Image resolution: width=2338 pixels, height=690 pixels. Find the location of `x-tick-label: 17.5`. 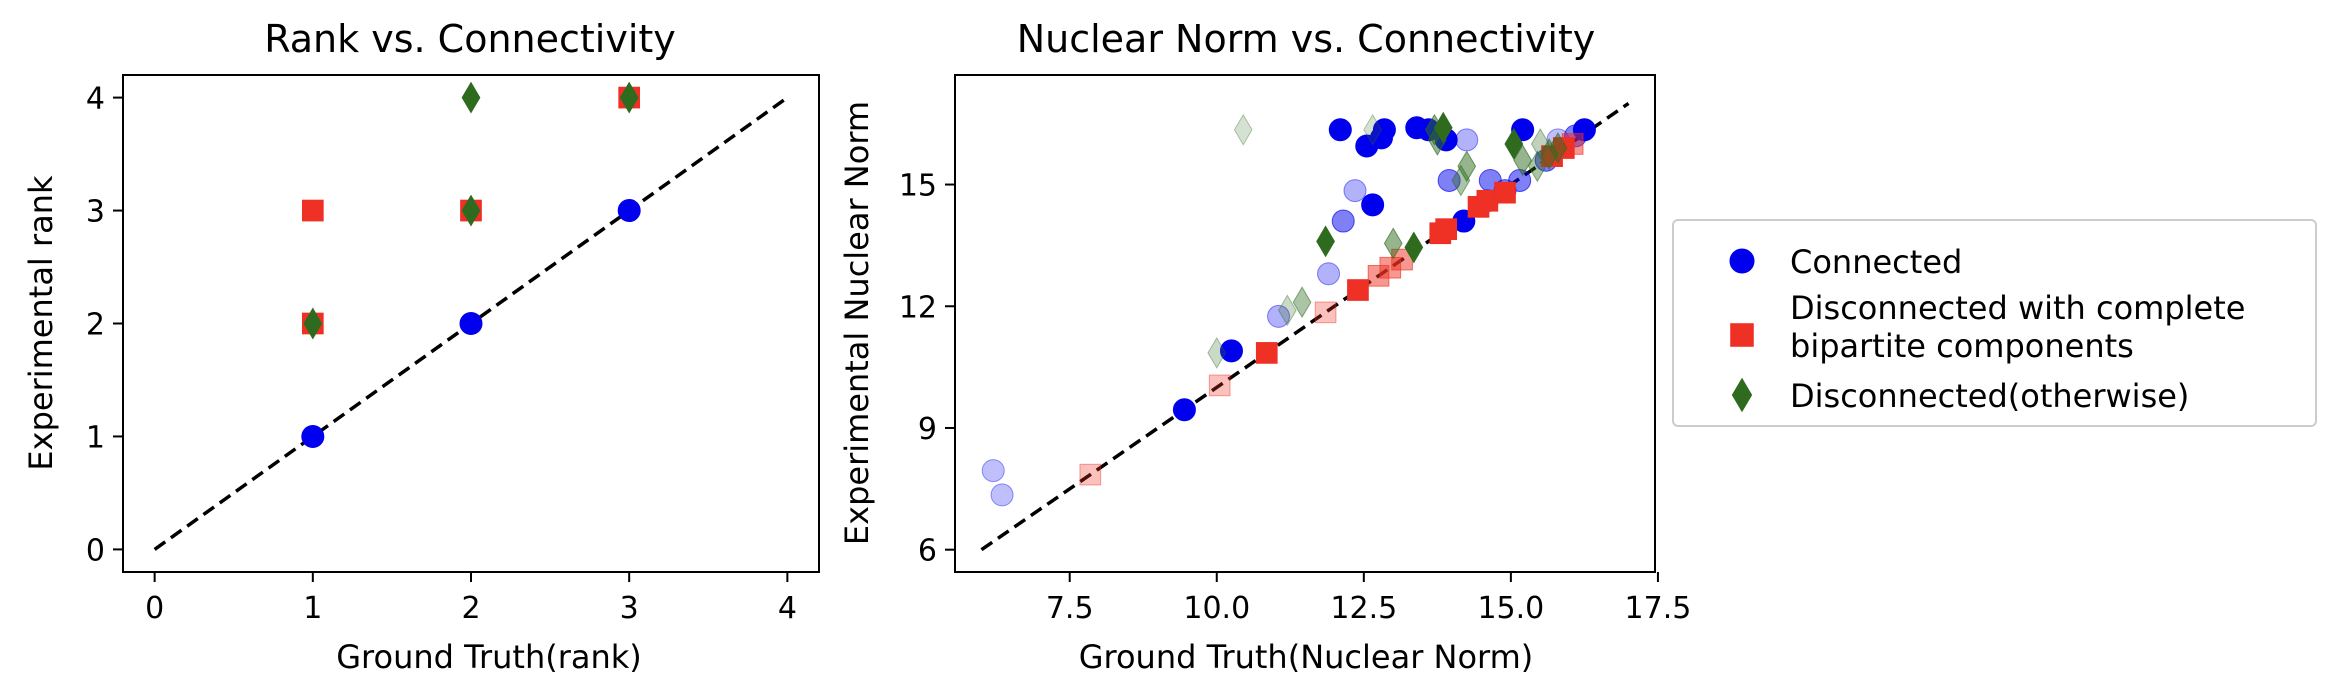

x-tick-label: 17.5 is located at coordinates (1658, 608).